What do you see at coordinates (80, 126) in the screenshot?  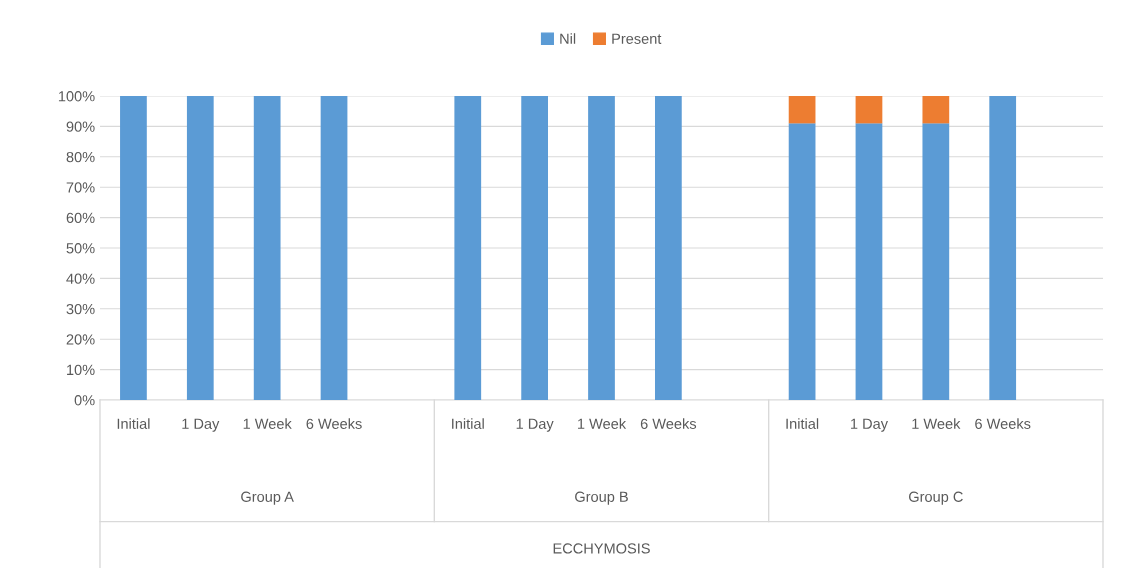 I see `y-tick-label: 90%` at bounding box center [80, 126].